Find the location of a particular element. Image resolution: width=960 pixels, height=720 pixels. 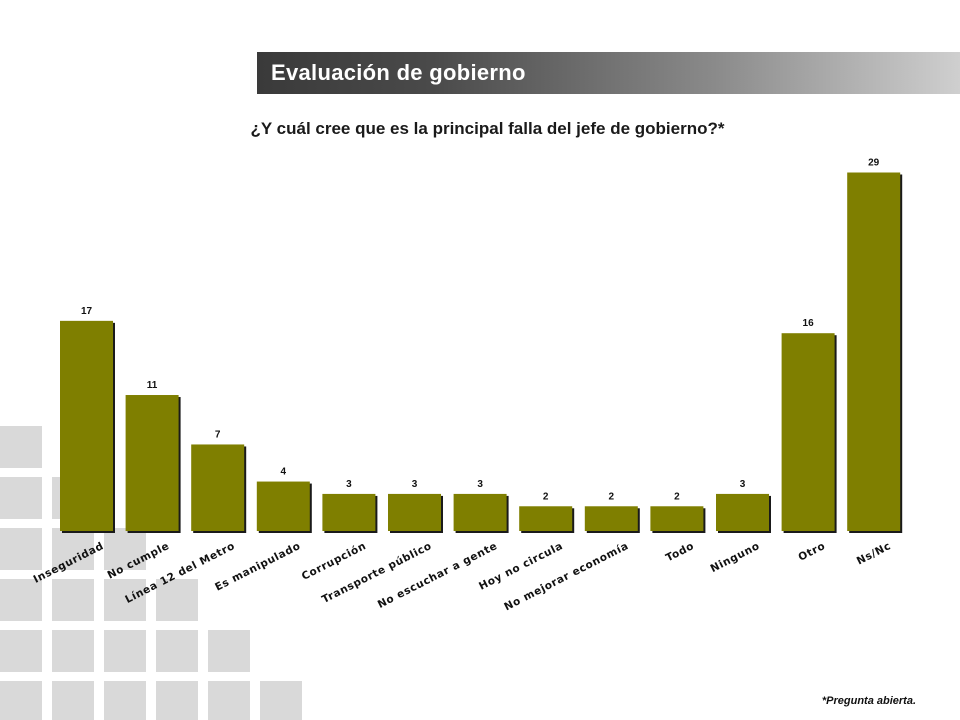

category-label: Ninguno is located at coordinates (735, 557).